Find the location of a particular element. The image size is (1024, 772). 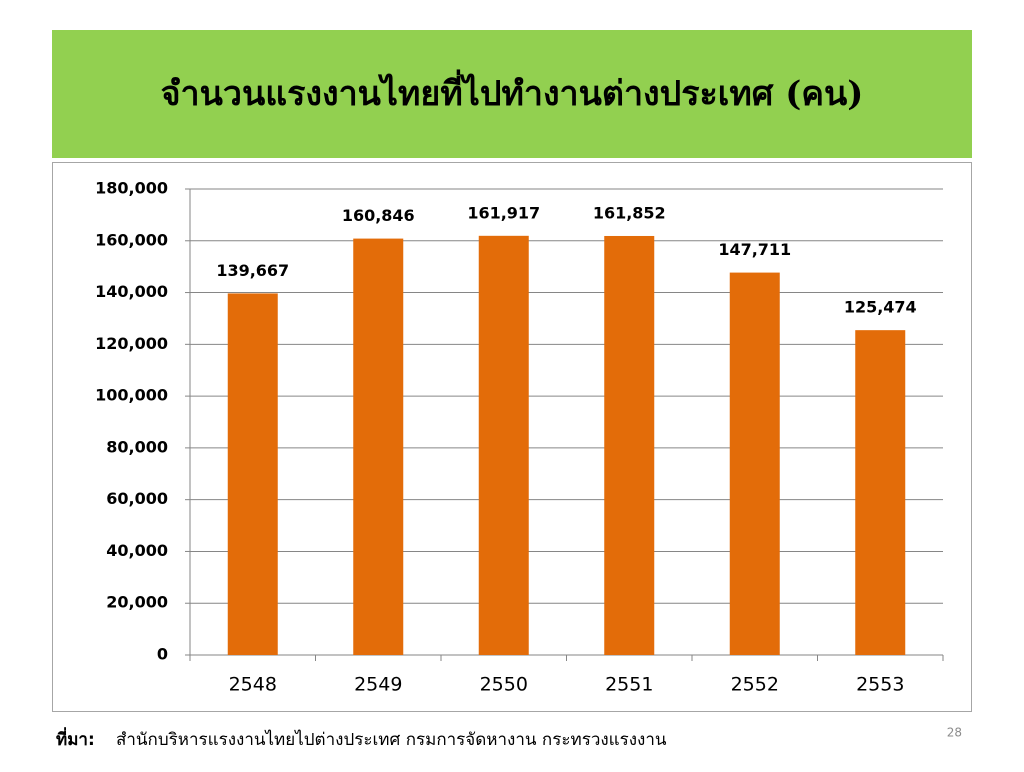

source-label: ที่มา: is located at coordinates (75, 738).